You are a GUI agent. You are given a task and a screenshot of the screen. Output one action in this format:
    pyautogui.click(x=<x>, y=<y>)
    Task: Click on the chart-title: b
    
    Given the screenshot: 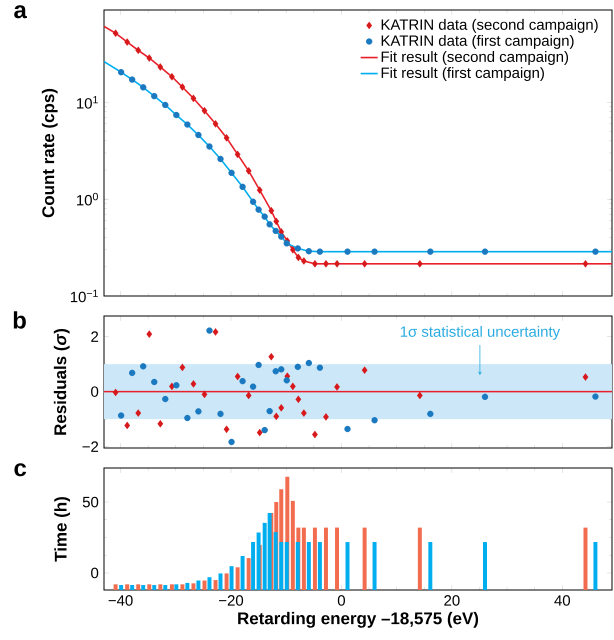 What is the action you would take?
    pyautogui.click(x=20, y=320)
    